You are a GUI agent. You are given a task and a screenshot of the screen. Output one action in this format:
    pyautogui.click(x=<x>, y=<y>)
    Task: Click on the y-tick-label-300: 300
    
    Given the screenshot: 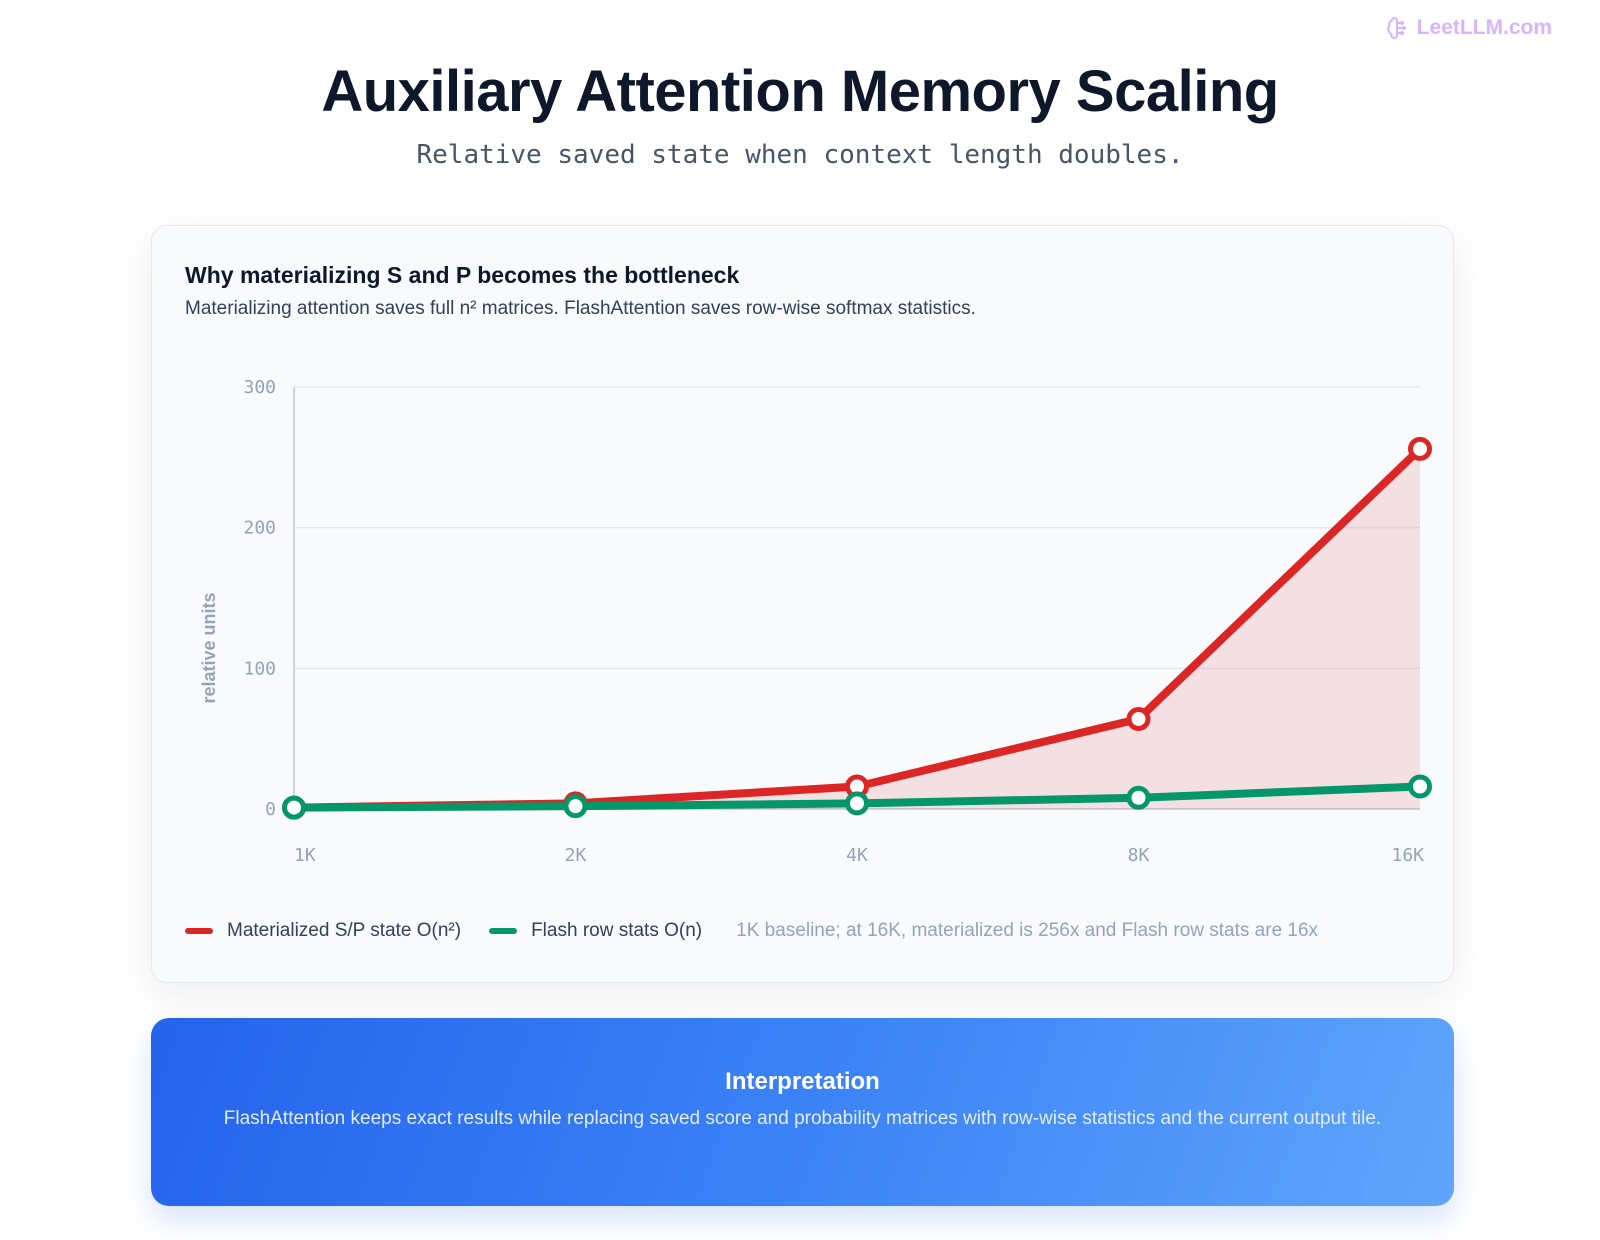 What is the action you would take?
    pyautogui.click(x=259, y=387)
    